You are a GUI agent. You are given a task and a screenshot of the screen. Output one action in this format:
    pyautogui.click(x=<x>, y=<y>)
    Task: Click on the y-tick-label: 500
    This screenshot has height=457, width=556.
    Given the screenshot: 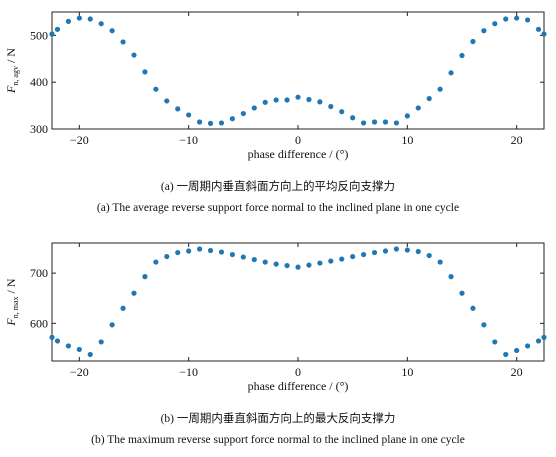 What is the action you would take?
    pyautogui.click(x=39, y=35)
    